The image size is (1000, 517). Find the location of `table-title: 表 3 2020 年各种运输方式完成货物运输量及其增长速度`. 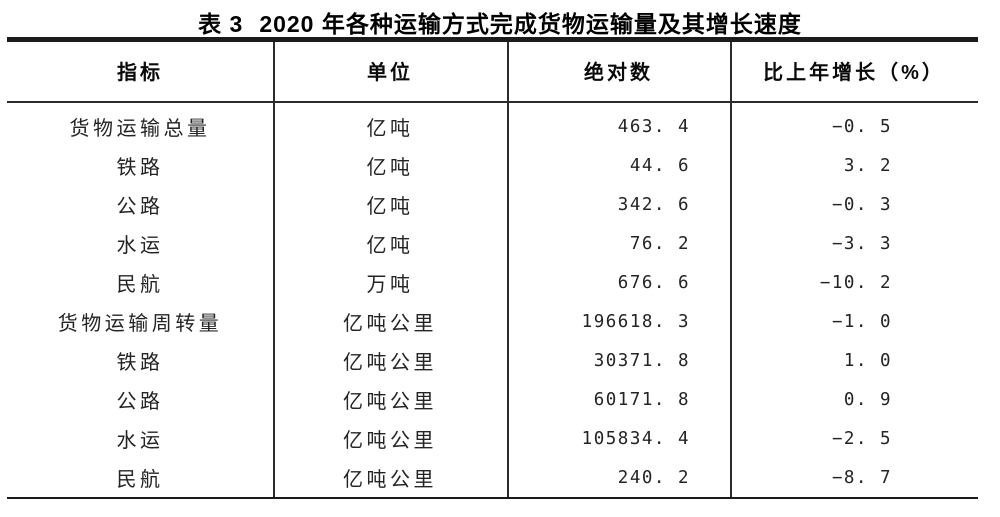

table-title: 表 3 2020 年各种运输方式完成货物运输量及其增长速度 is located at coordinates (500, 22).